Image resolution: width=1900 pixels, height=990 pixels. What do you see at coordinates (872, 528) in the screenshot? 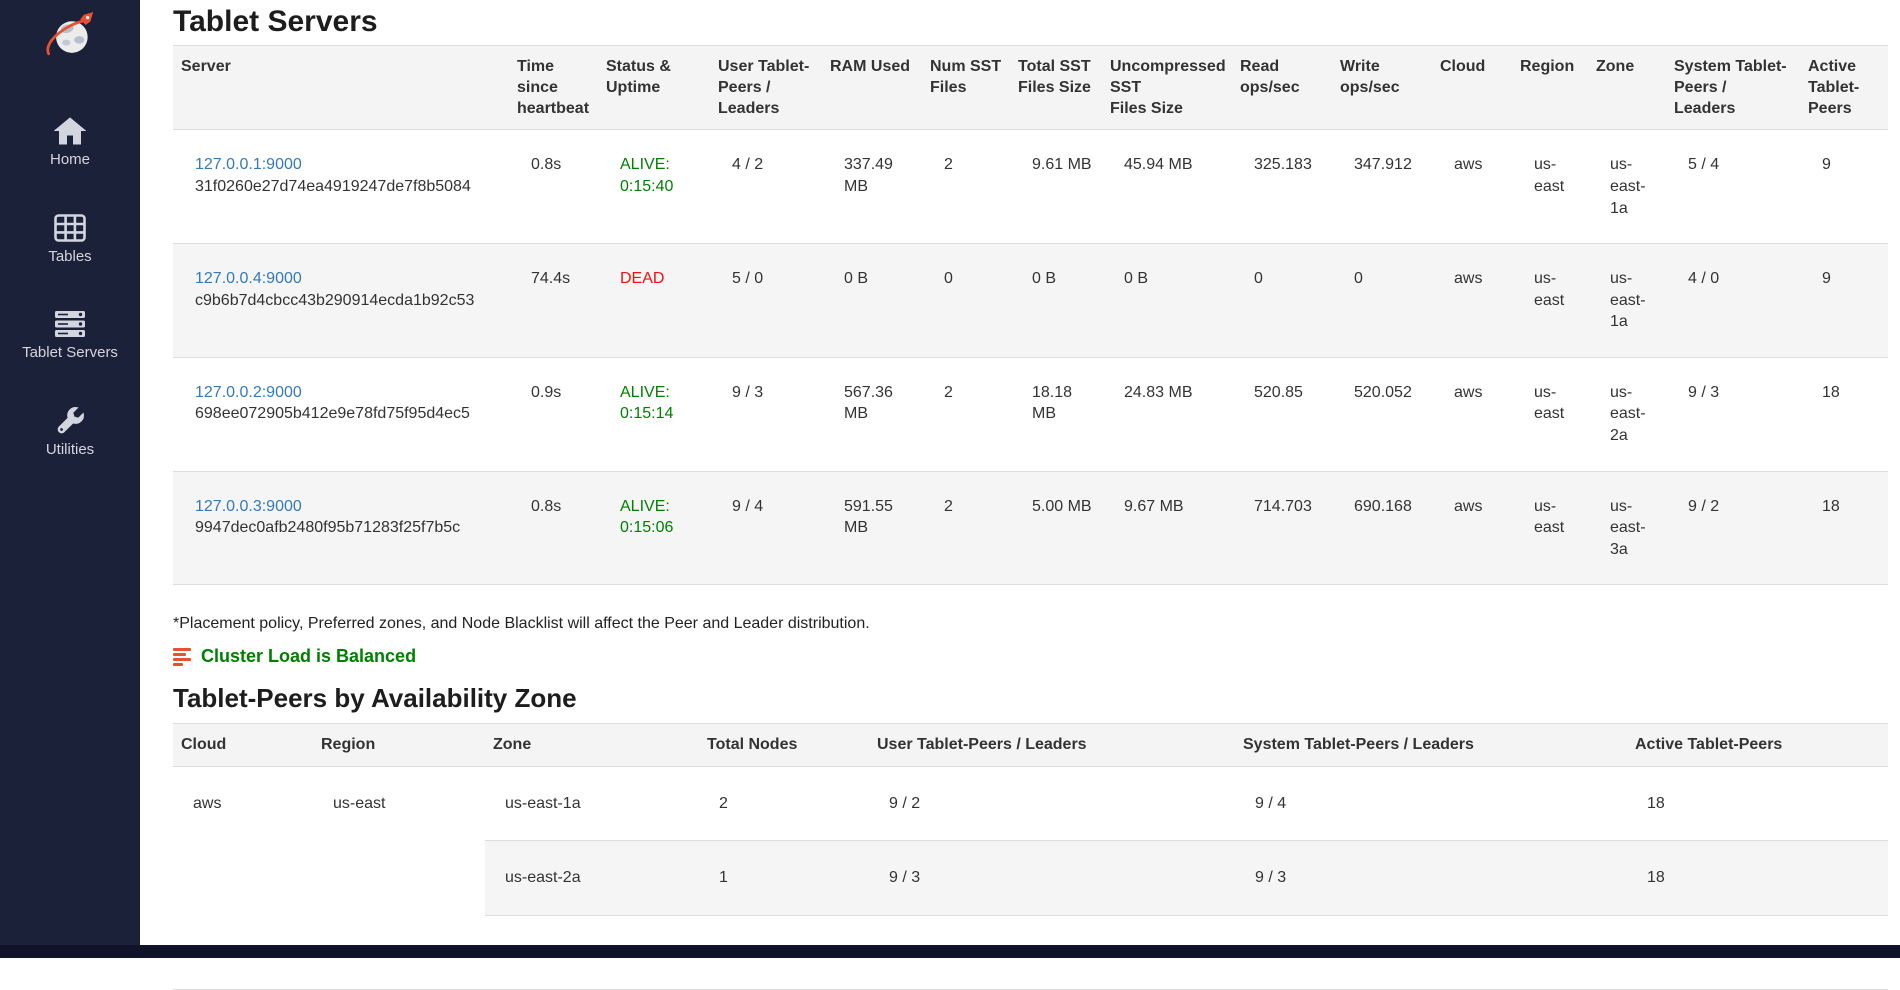
I see `ram-cell: 591.55 MB` at bounding box center [872, 528].